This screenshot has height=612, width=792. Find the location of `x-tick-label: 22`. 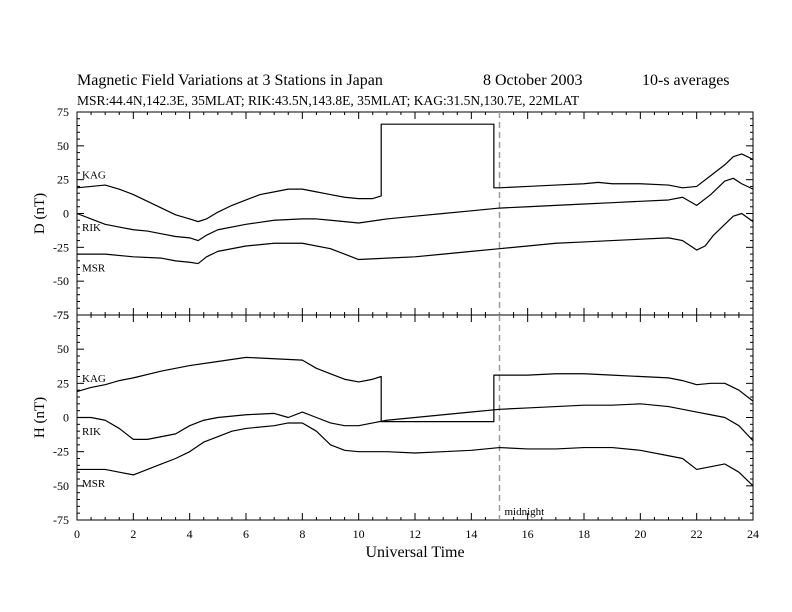

x-tick-label: 22 is located at coordinates (697, 534).